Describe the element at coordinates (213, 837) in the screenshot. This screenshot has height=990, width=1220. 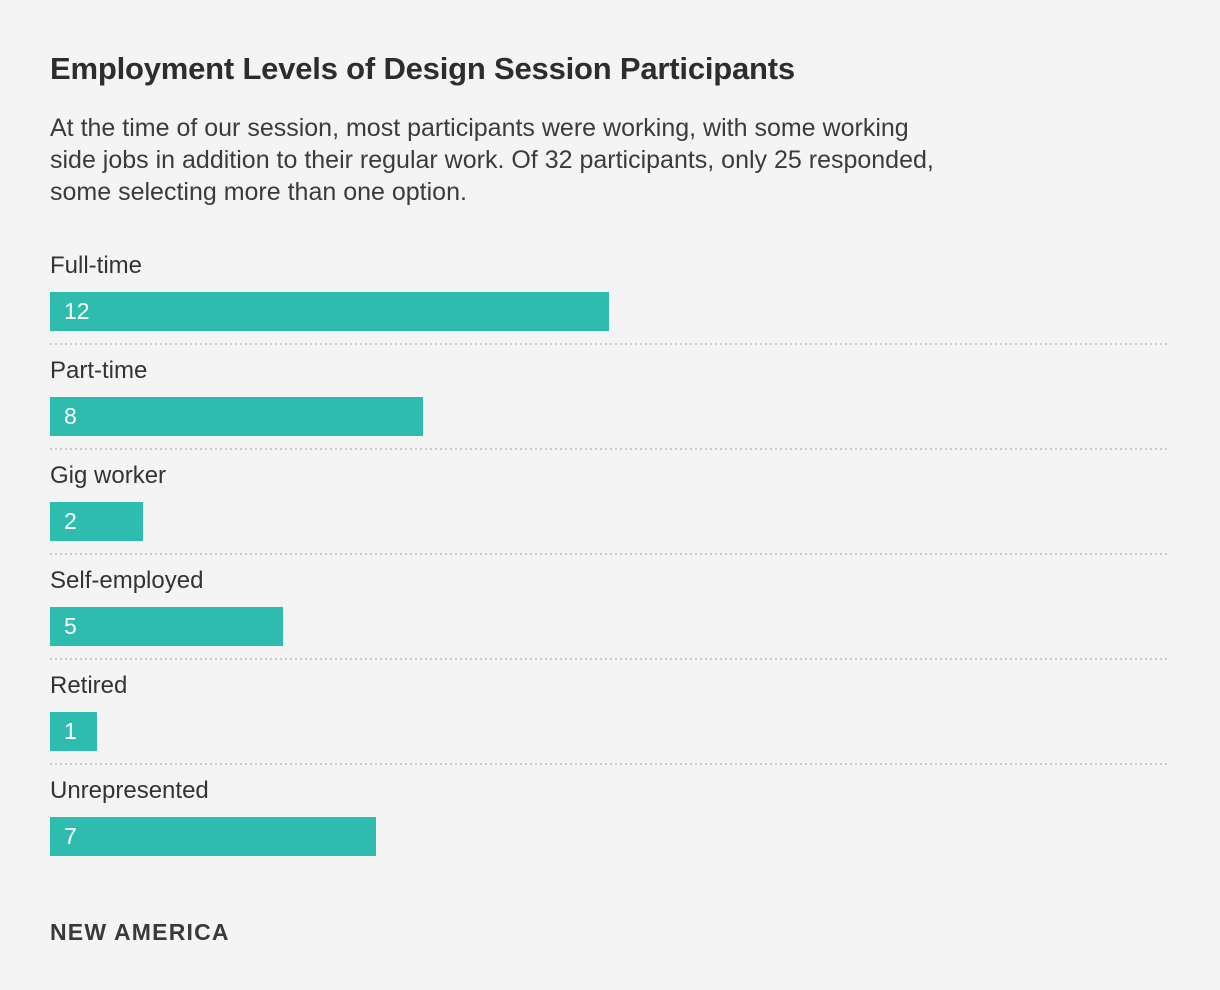
I see `bar: 7` at that location.